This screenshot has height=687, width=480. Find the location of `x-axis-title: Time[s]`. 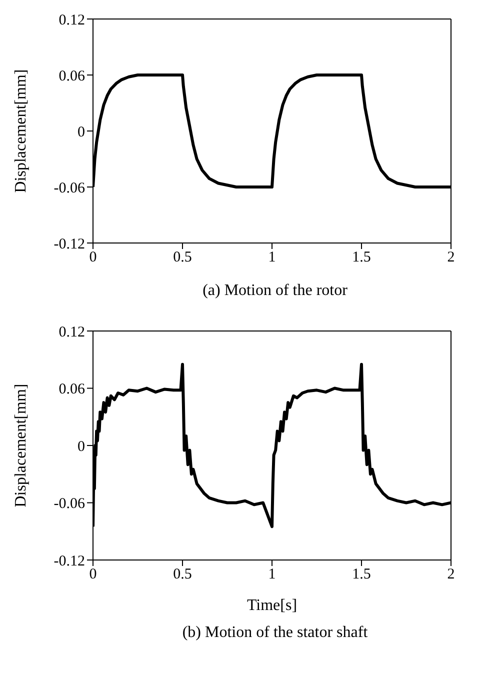

x-axis-title: Time[s] is located at coordinates (272, 605).